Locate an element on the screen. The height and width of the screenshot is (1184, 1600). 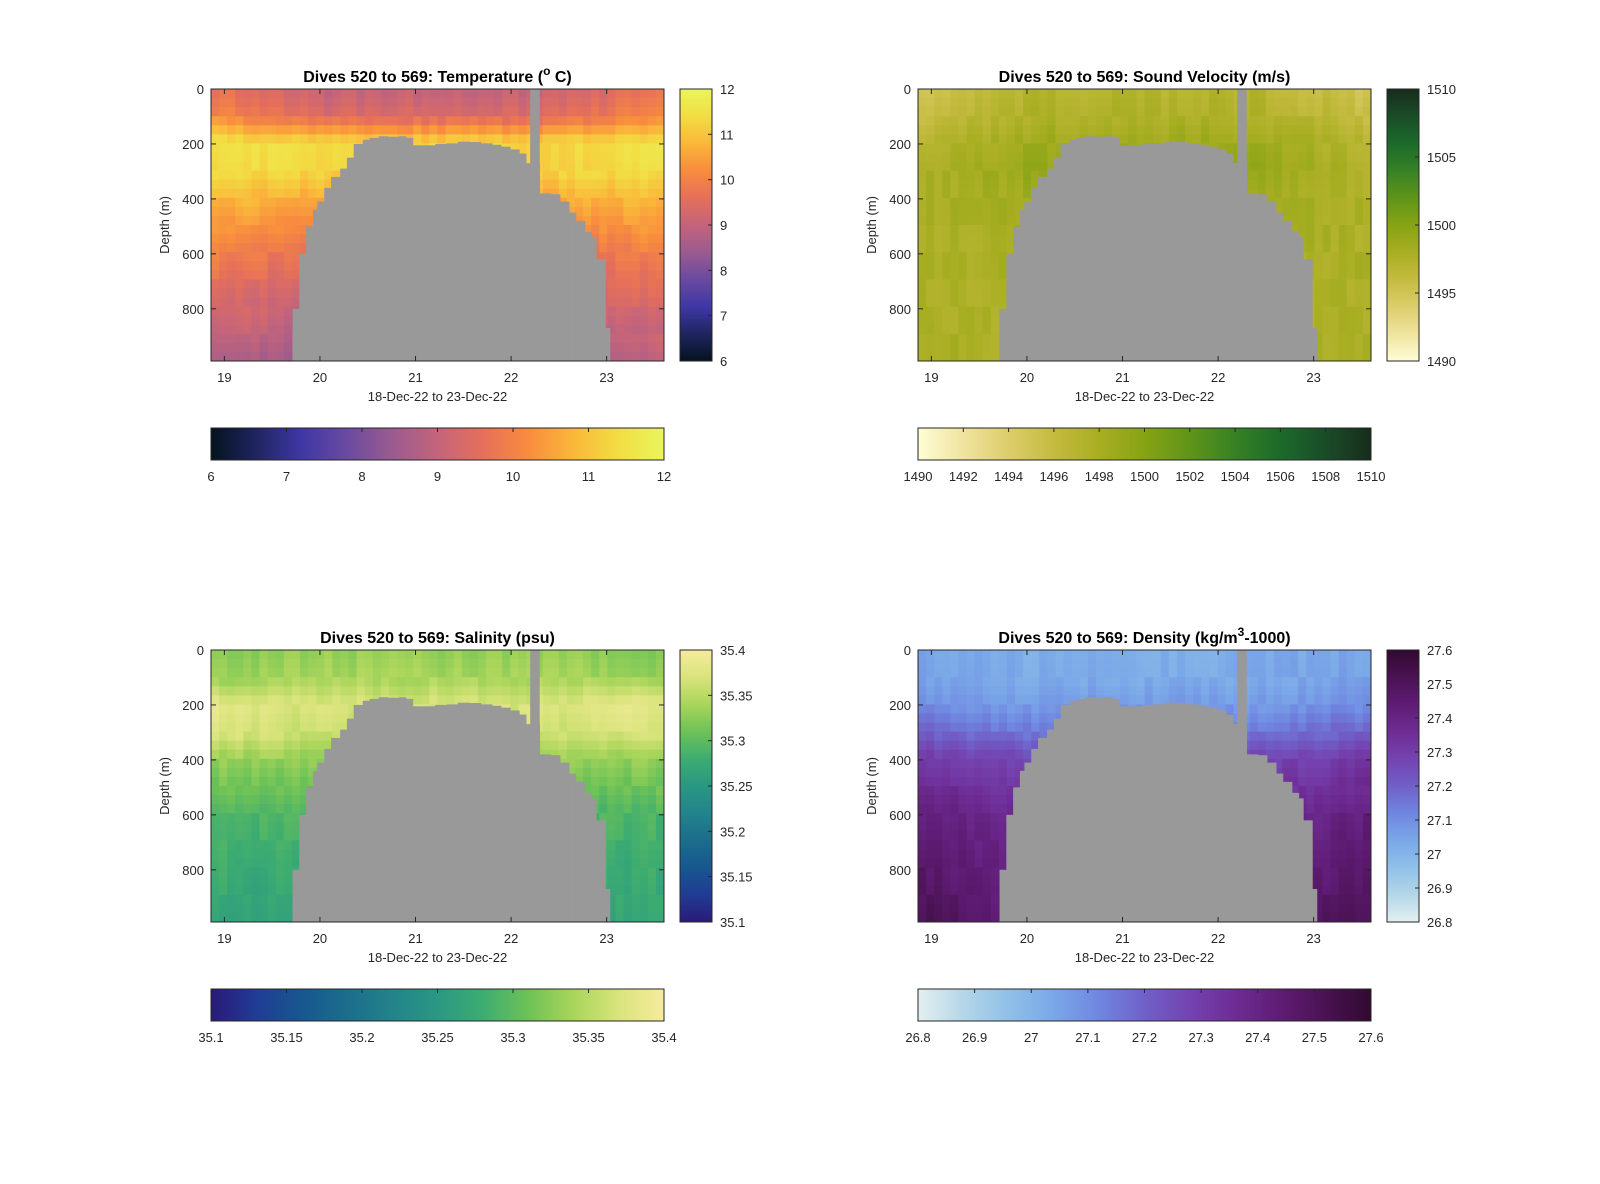
colorbar-tick-label: 9 is located at coordinates (437, 476).